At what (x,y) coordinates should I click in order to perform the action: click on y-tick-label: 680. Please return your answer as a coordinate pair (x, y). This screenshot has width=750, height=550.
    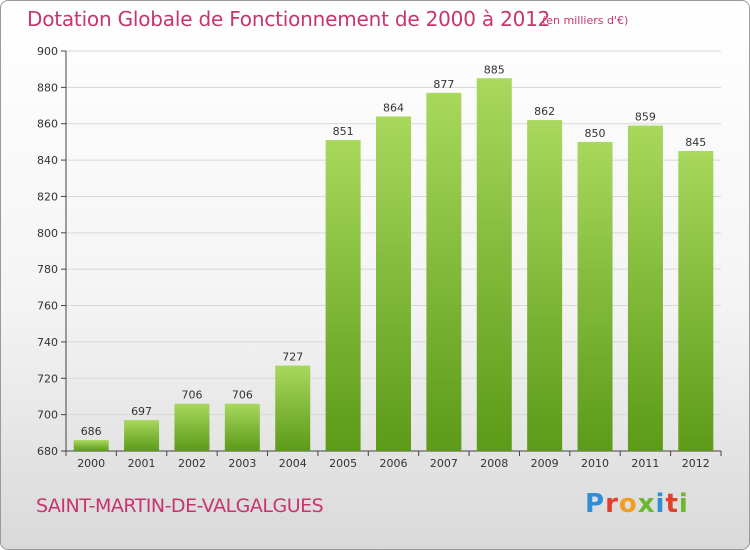
    Looking at the image, I should click on (47, 451).